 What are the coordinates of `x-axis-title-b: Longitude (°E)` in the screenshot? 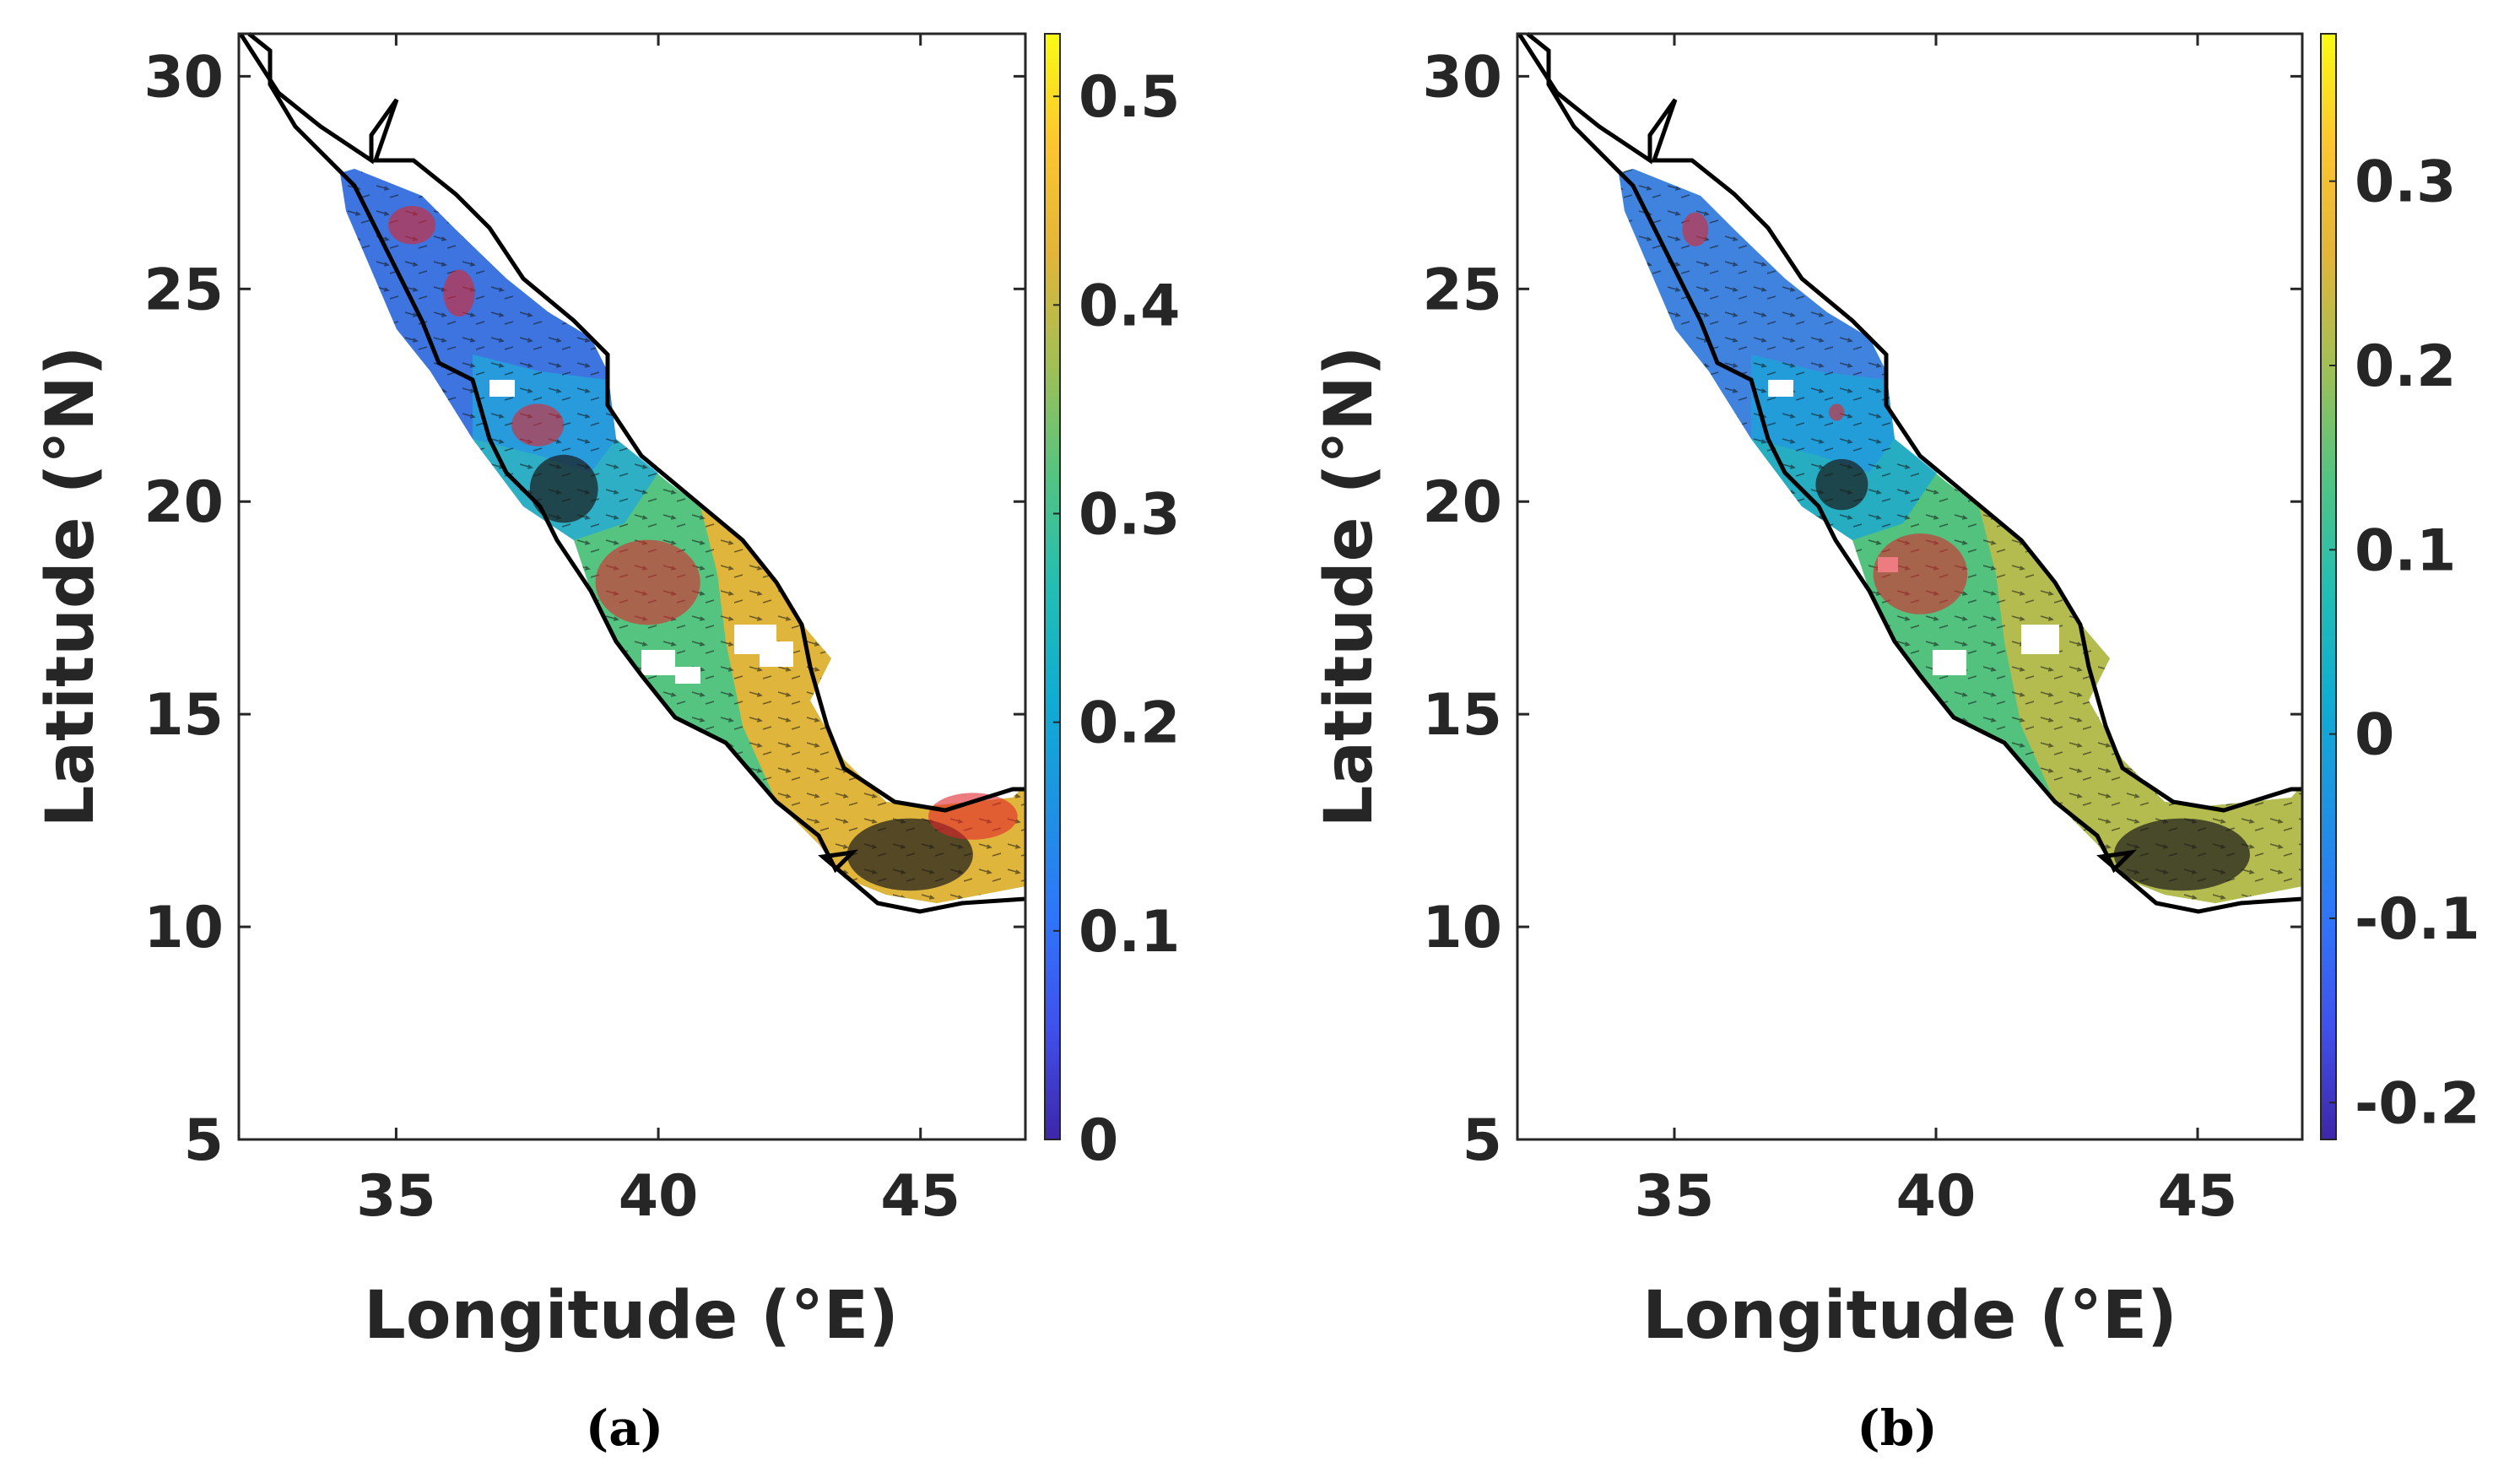 It's located at (1909, 1316).